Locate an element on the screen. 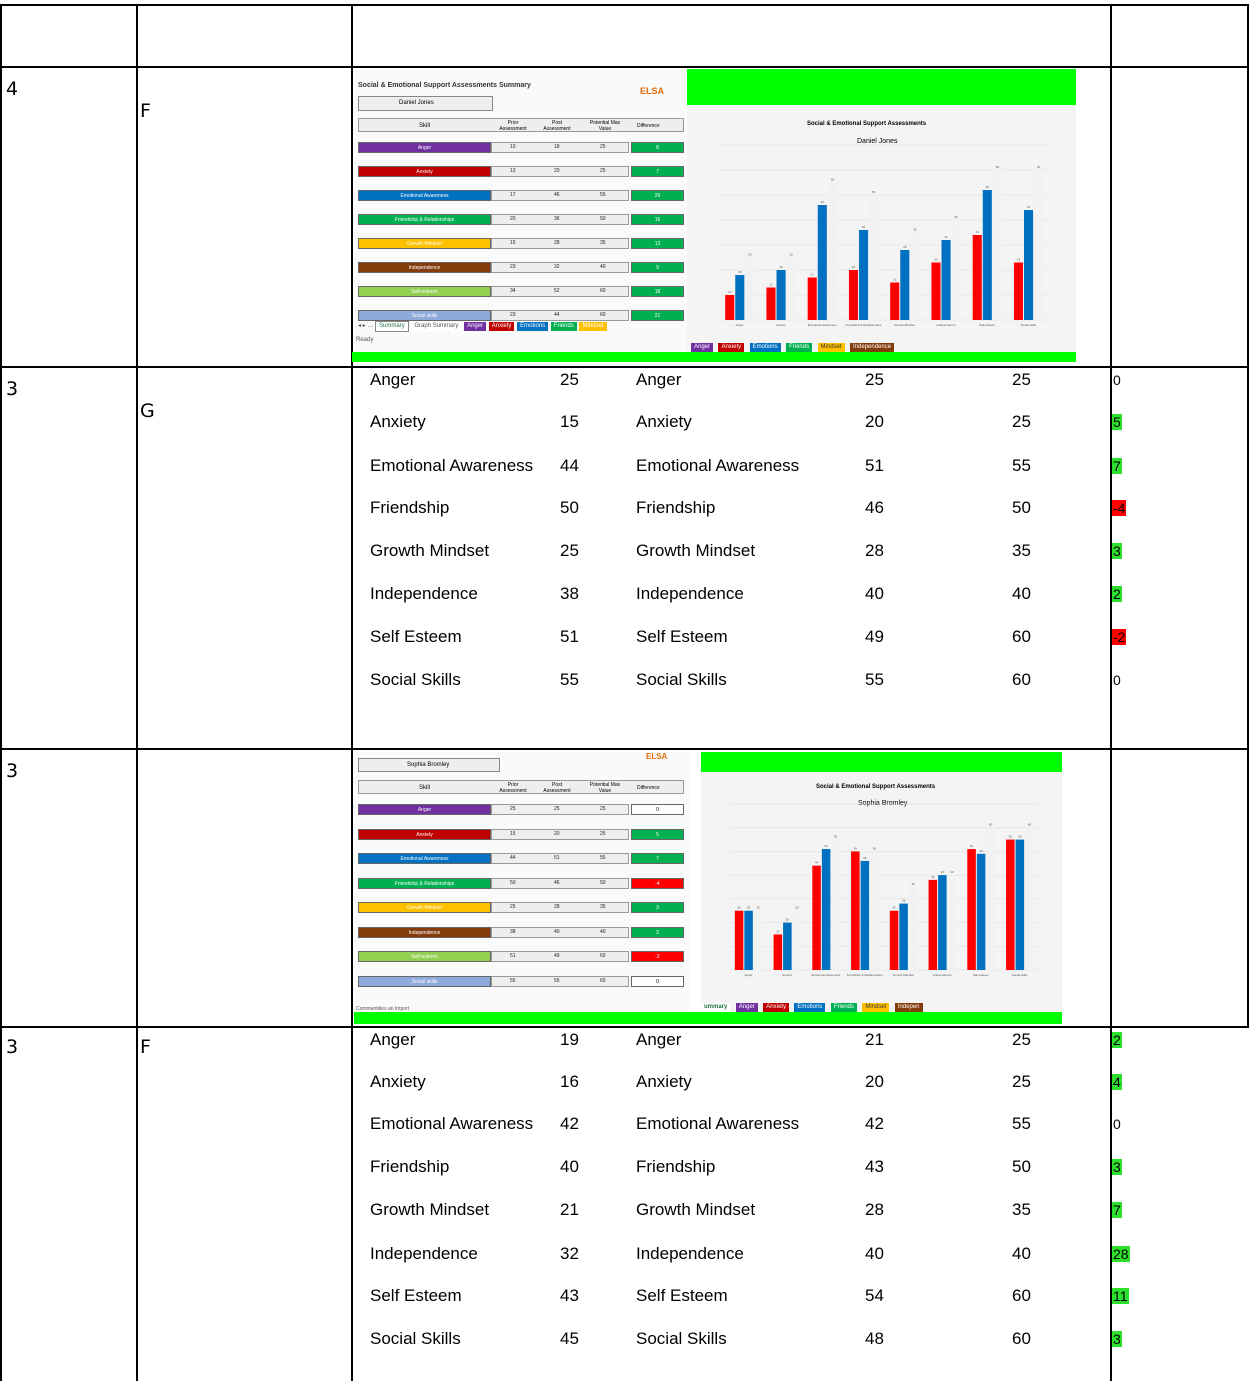  skill-prior-value: 23 is located at coordinates (513, 267).